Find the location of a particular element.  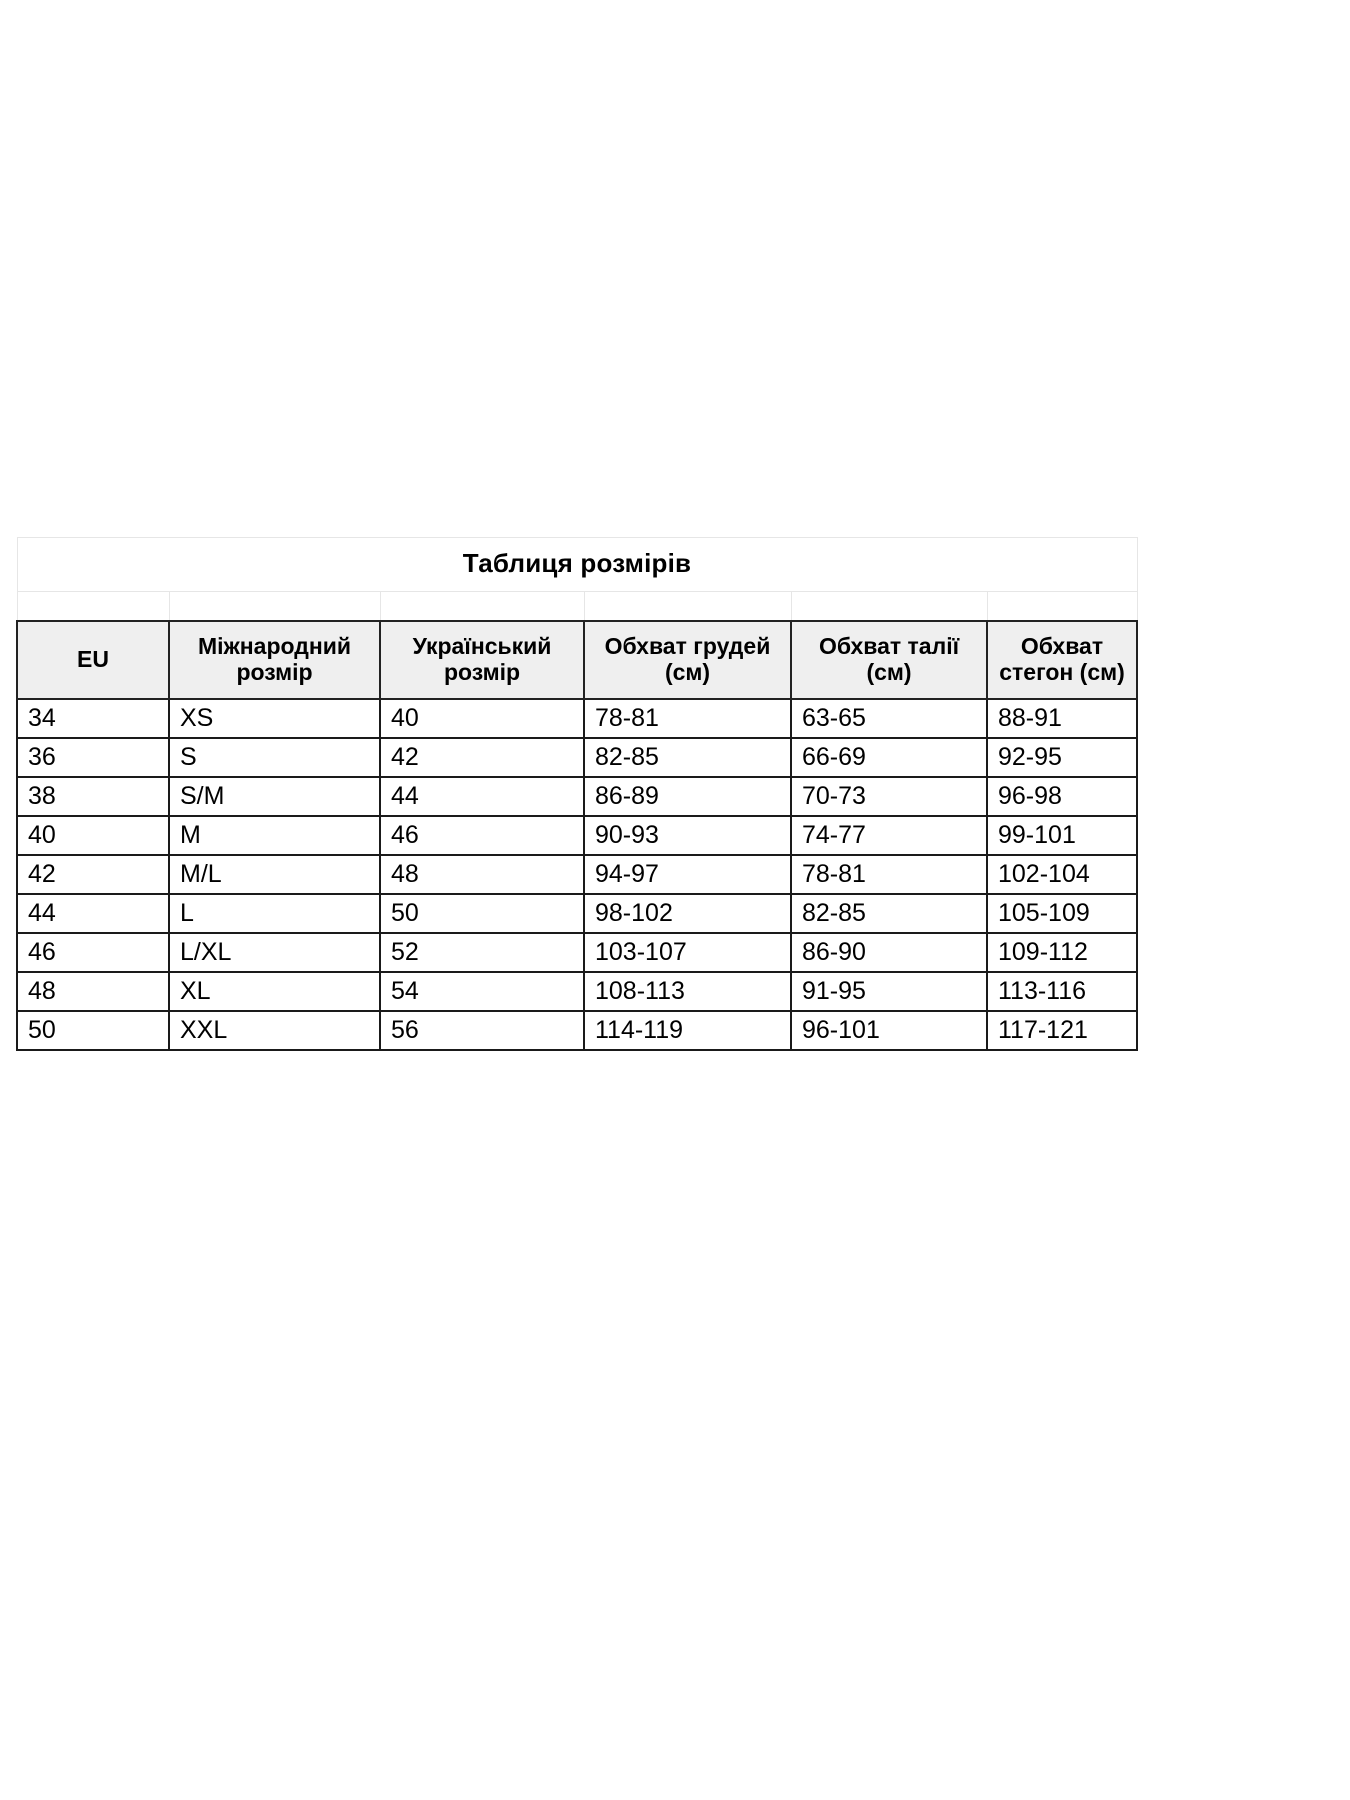

column-header-chest-girth: Обхват грудей (см) is located at coordinates (687, 660).